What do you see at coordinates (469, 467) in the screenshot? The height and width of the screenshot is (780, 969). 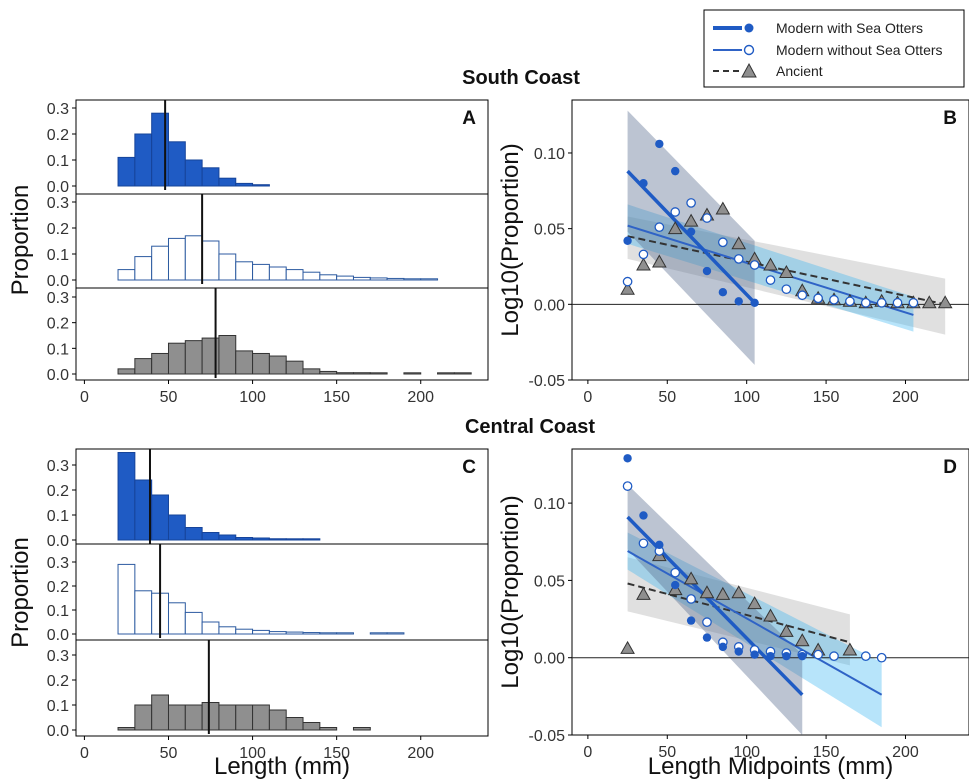 I see `panel-label: C` at bounding box center [469, 467].